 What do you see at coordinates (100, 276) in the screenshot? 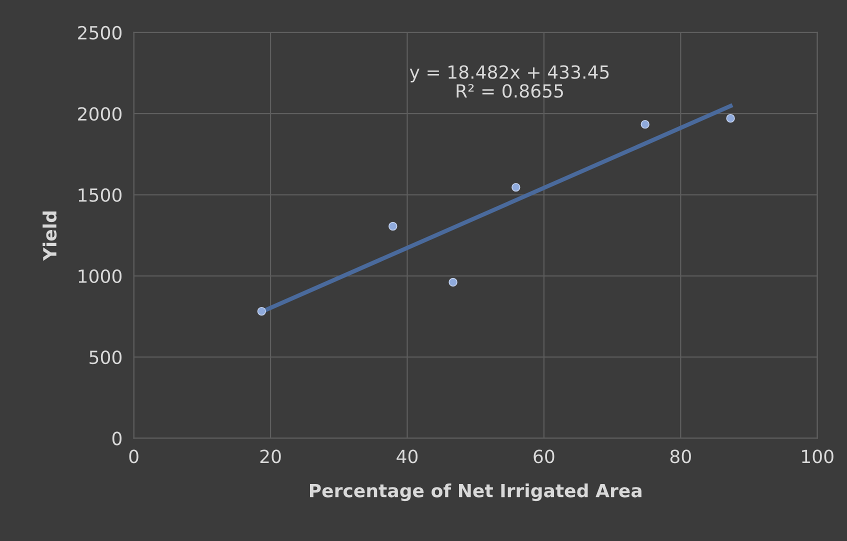
I see `y-tick-label: 1000` at bounding box center [100, 276].